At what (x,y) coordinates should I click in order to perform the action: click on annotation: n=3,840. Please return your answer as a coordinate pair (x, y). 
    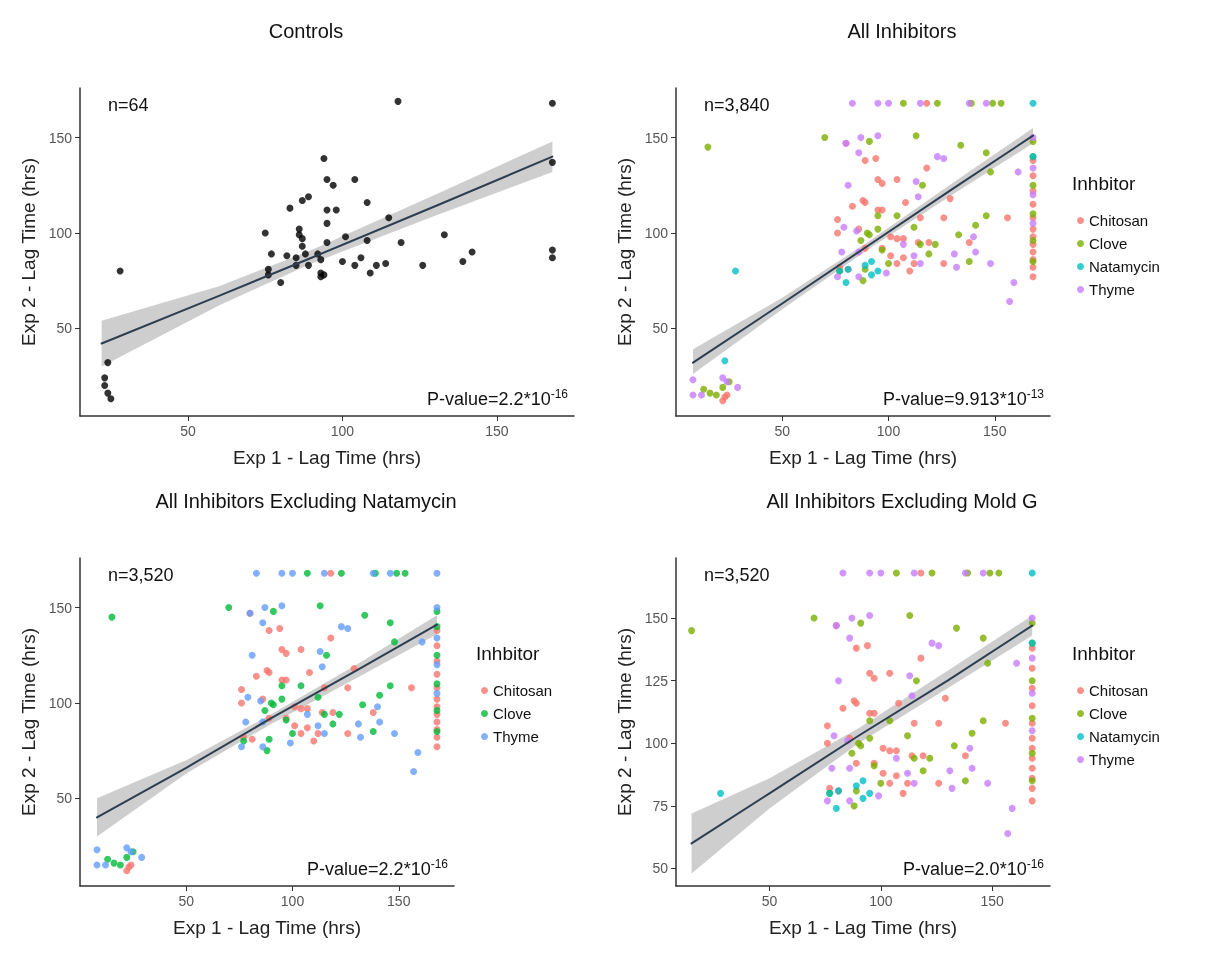
    Looking at the image, I should click on (737, 105).